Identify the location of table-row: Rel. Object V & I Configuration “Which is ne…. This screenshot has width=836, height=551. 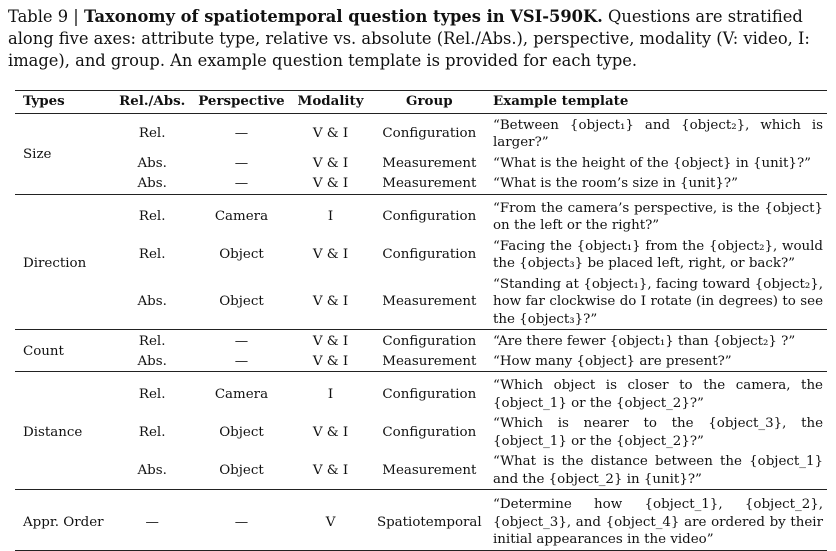
(421, 432).